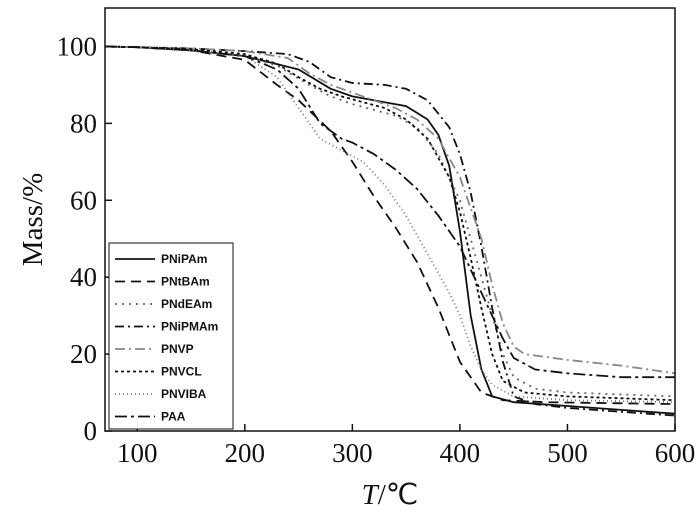 The height and width of the screenshot is (517, 700). What do you see at coordinates (245, 453) in the screenshot?
I see `x-tick-label: 200` at bounding box center [245, 453].